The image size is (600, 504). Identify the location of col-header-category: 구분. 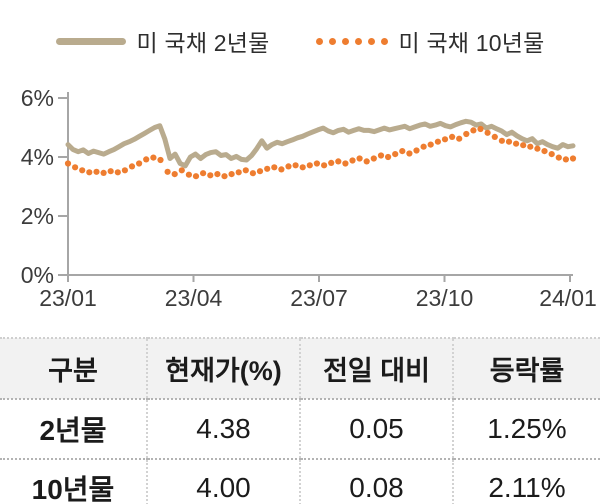
(73, 368).